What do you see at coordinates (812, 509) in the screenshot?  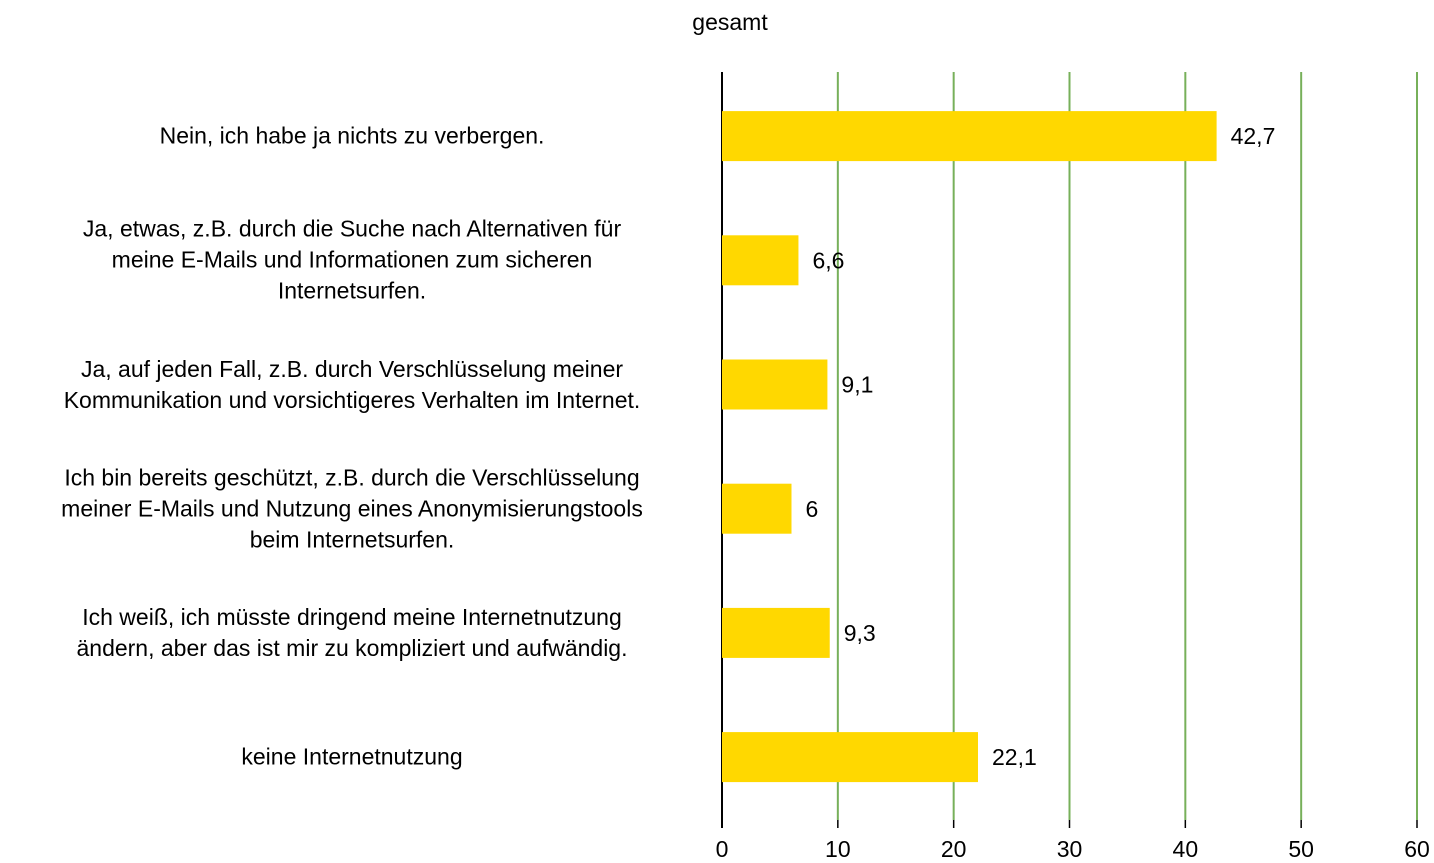 I see `value-label: 6` at bounding box center [812, 509].